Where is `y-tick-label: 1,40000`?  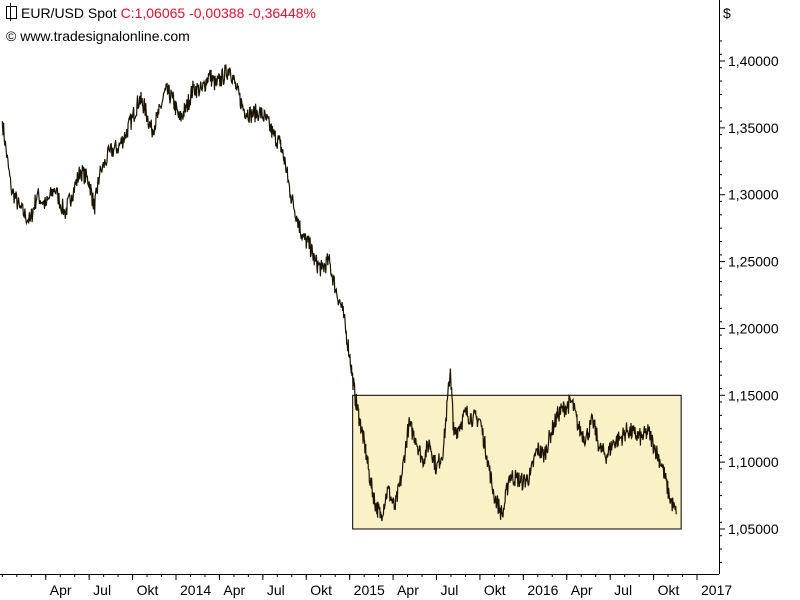
y-tick-label: 1,40000 is located at coordinates (753, 61).